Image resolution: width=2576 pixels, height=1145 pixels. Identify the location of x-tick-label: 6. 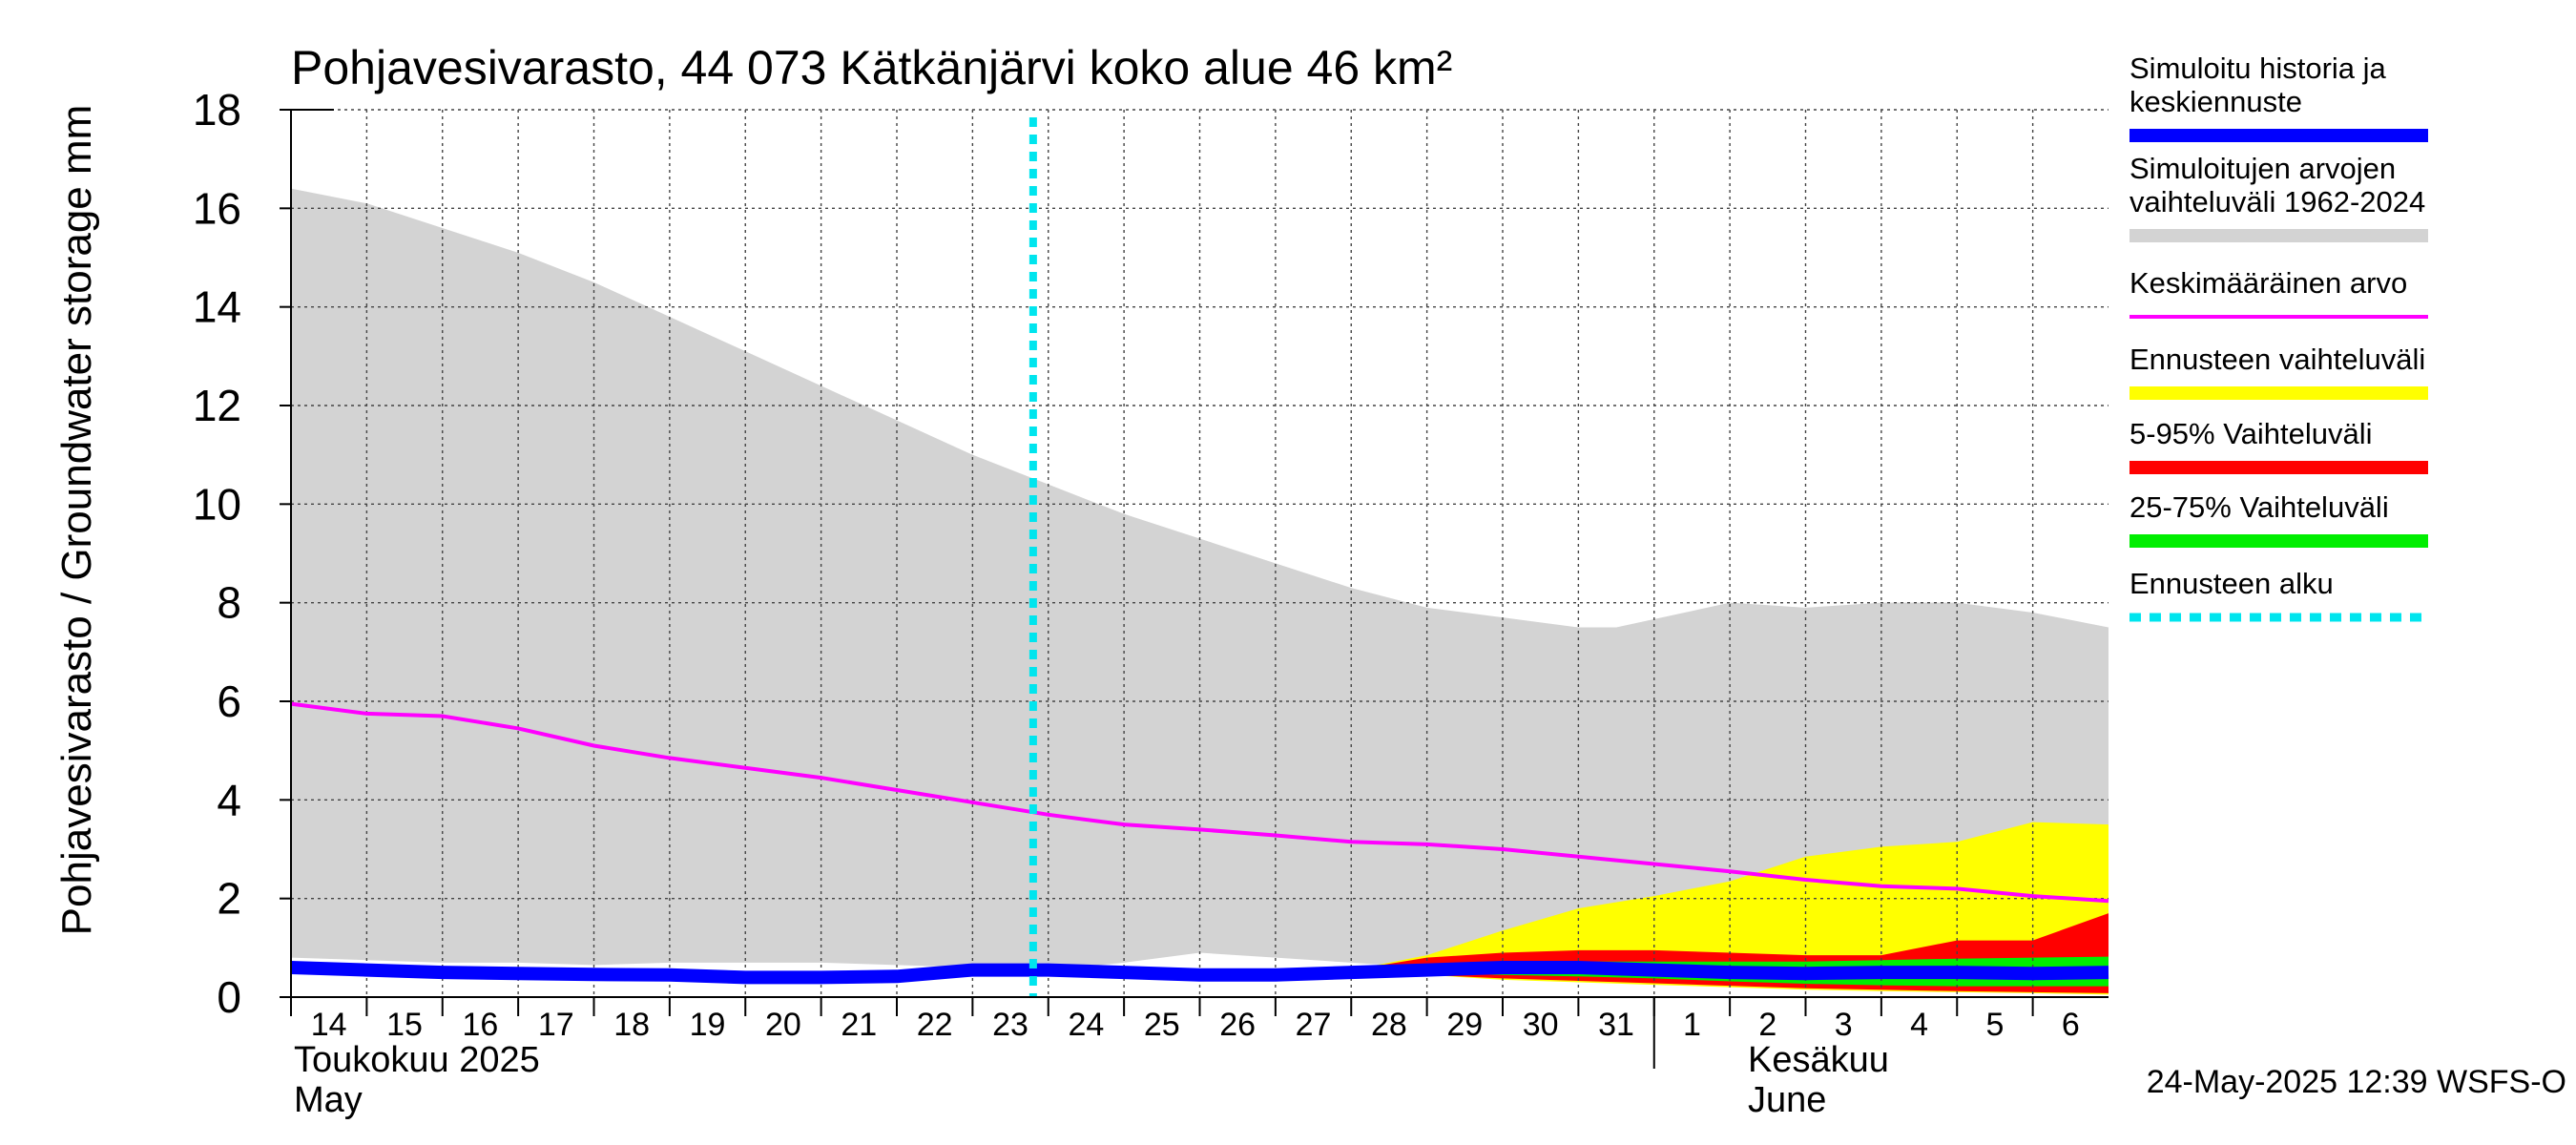
(2071, 1025).